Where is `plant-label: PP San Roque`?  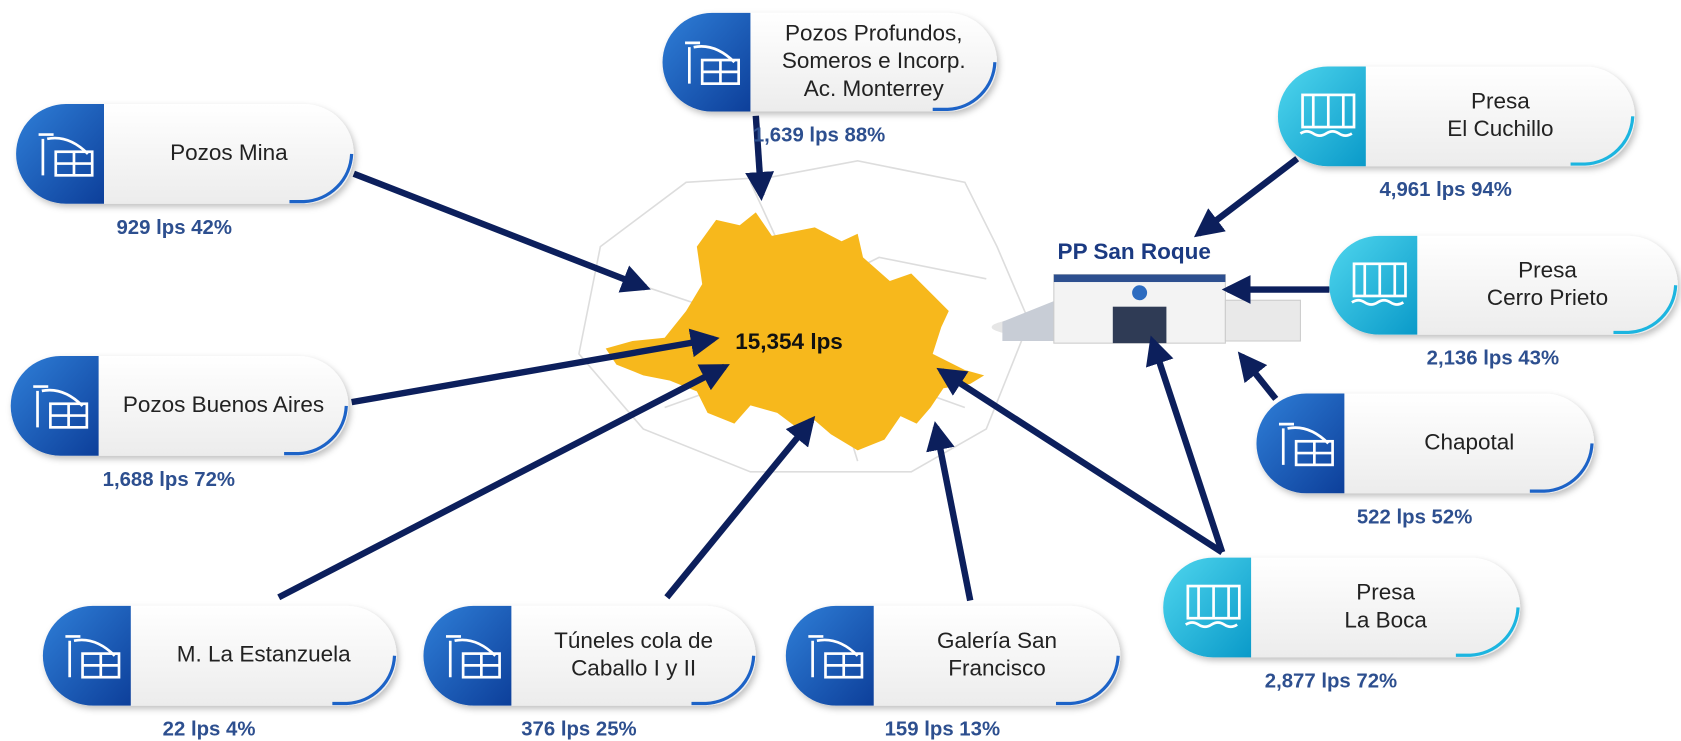
plant-label: PP San Roque is located at coordinates (1134, 251).